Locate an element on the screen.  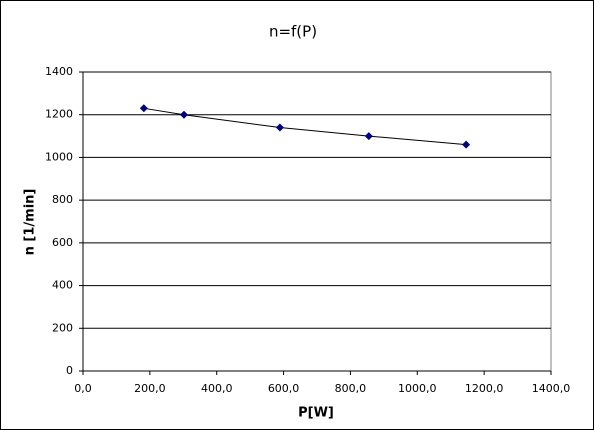
y-tick-label: 800 is located at coordinates (62, 199).